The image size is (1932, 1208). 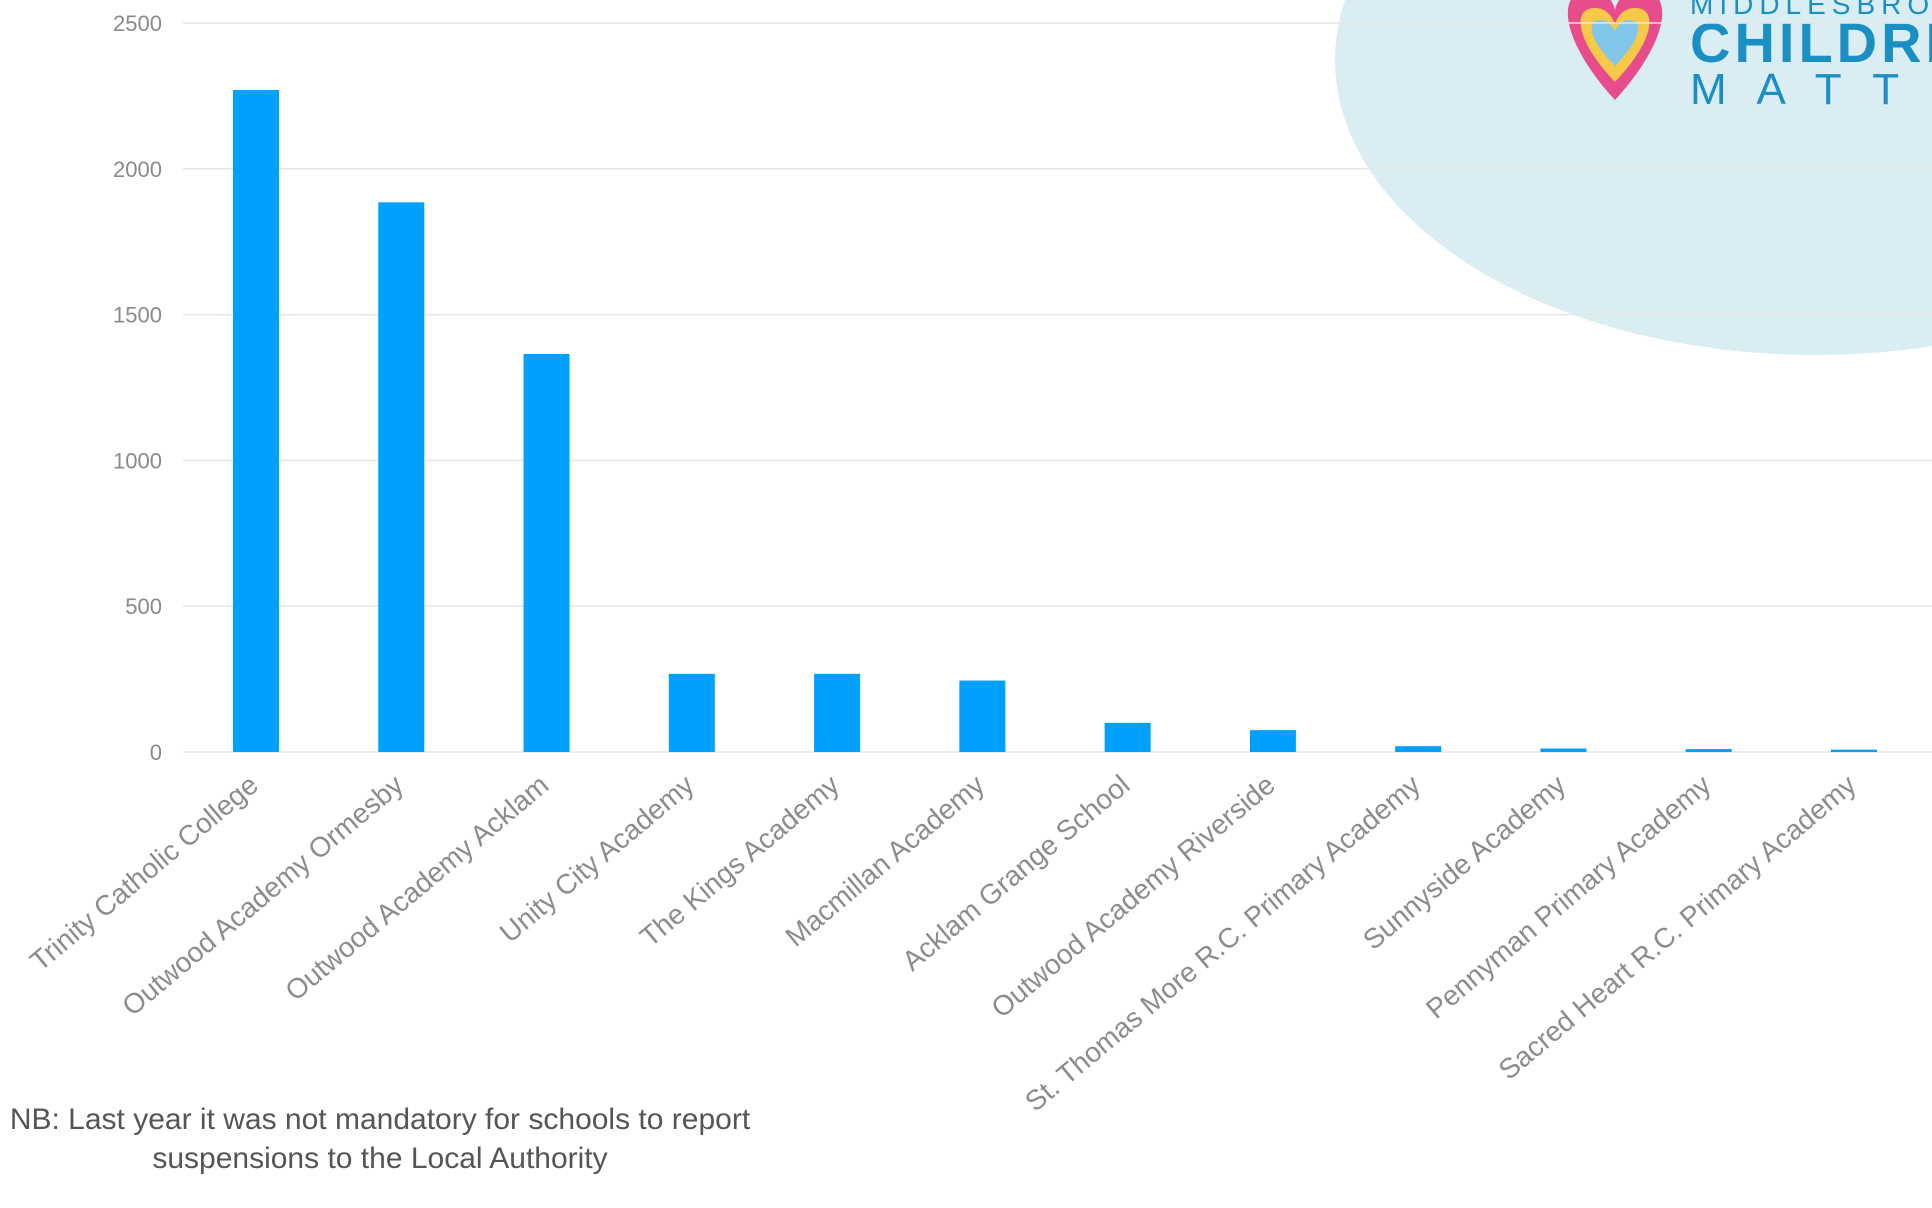 I want to click on middlesbrough-children-matter-logo: MIDDLESBROU CHILDRE M A T T E, so click(x=1749, y=57).